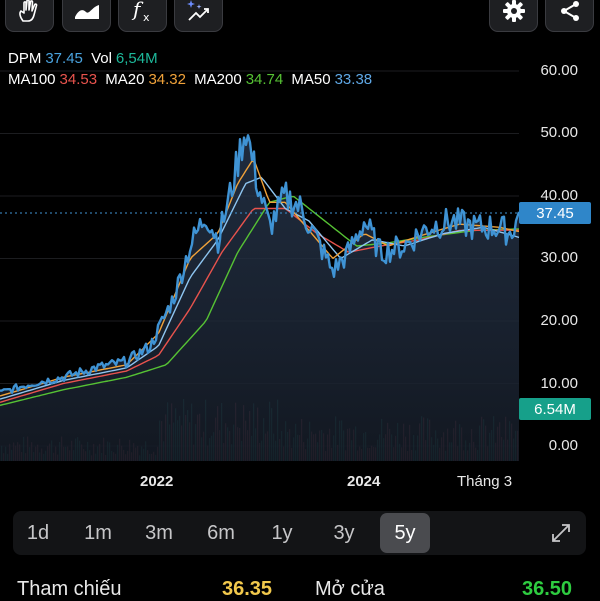  I want to click on y-tick-40: 40.00, so click(559, 195).